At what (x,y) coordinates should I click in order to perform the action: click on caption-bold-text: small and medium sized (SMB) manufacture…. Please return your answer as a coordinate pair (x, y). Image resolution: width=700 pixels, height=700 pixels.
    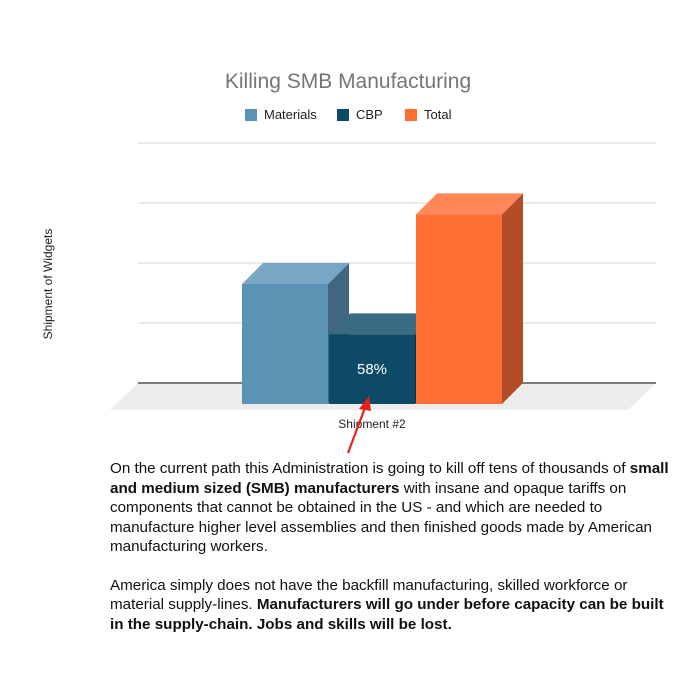
    Looking at the image, I should click on (389, 478).